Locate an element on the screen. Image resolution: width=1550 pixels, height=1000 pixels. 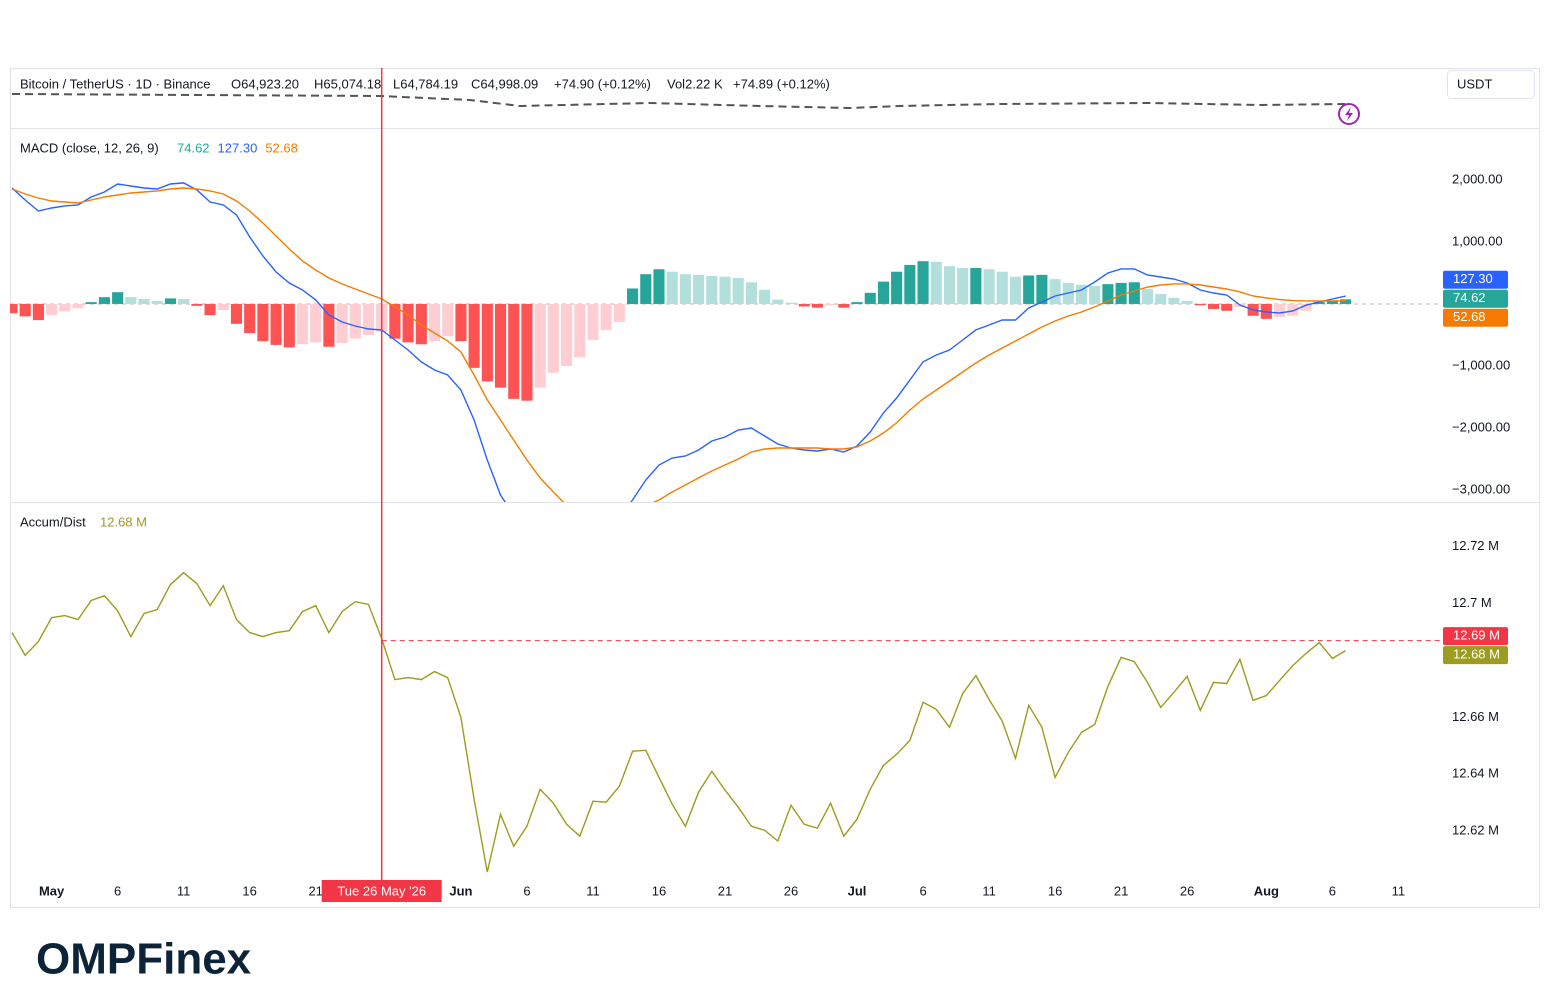
y-tick-label: 1,000.00 is located at coordinates (1477, 240).